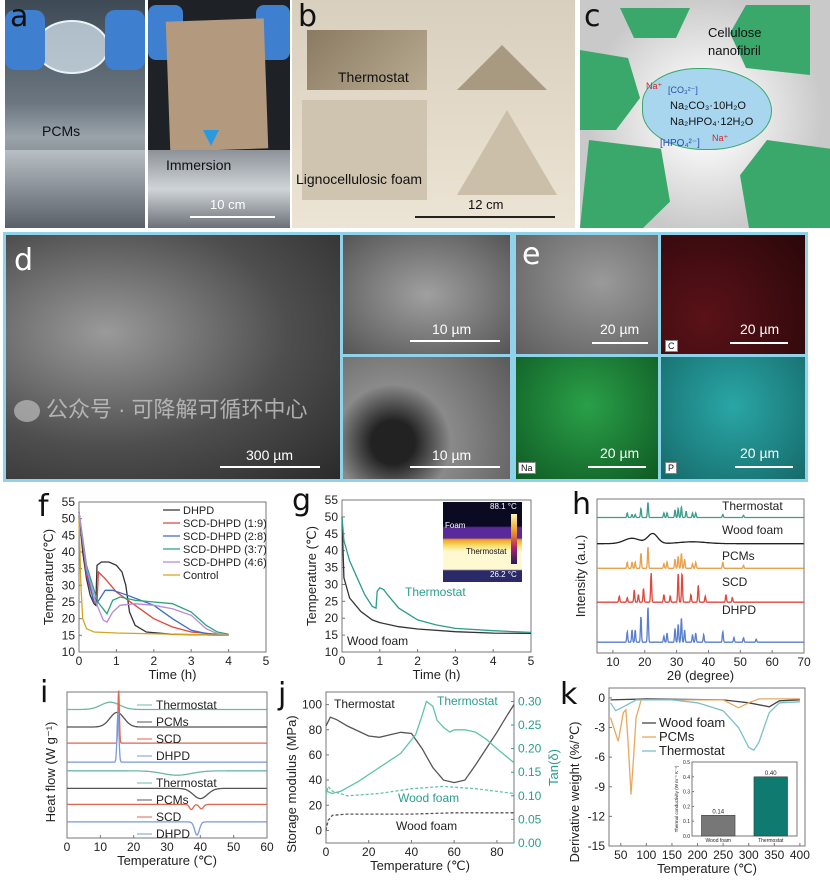  I want to click on sem-e, so click(587, 294).